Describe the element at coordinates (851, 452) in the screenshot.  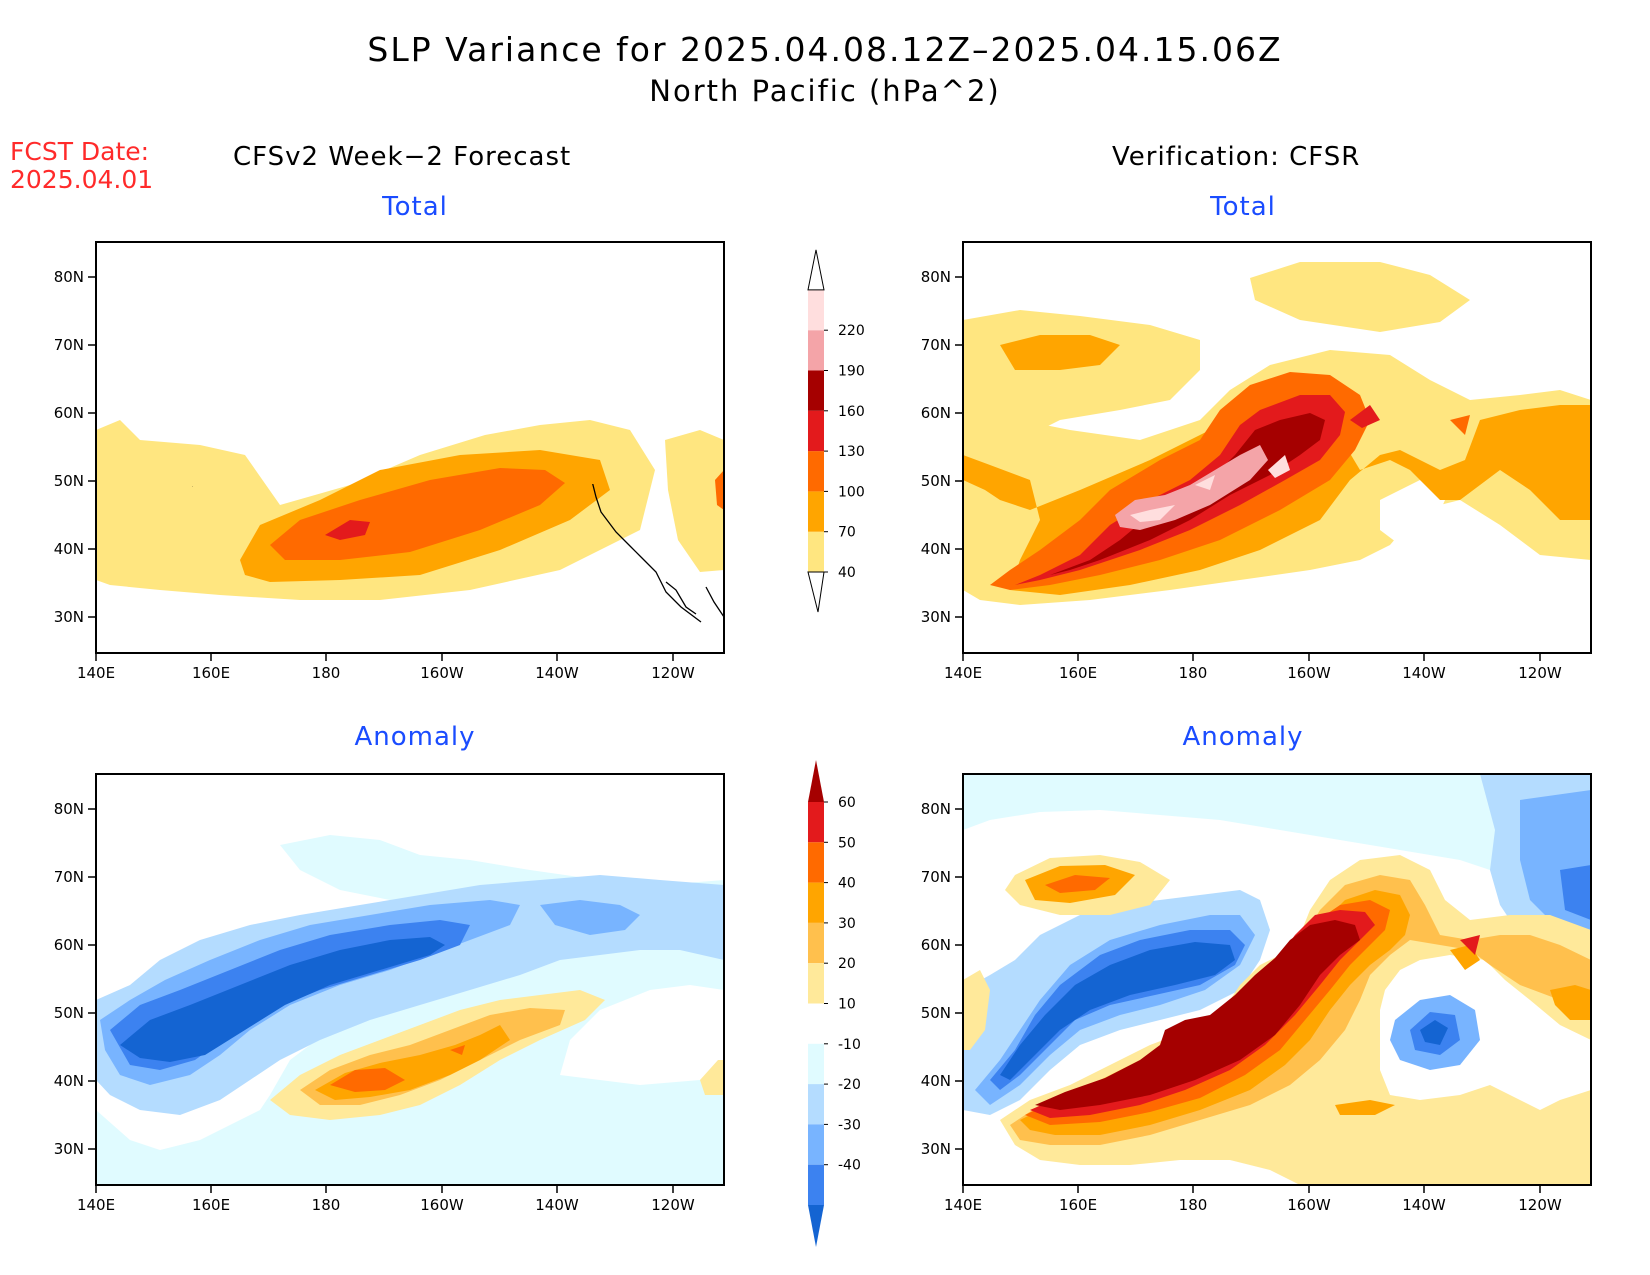
I see `colorbar-total-label: 130` at that location.